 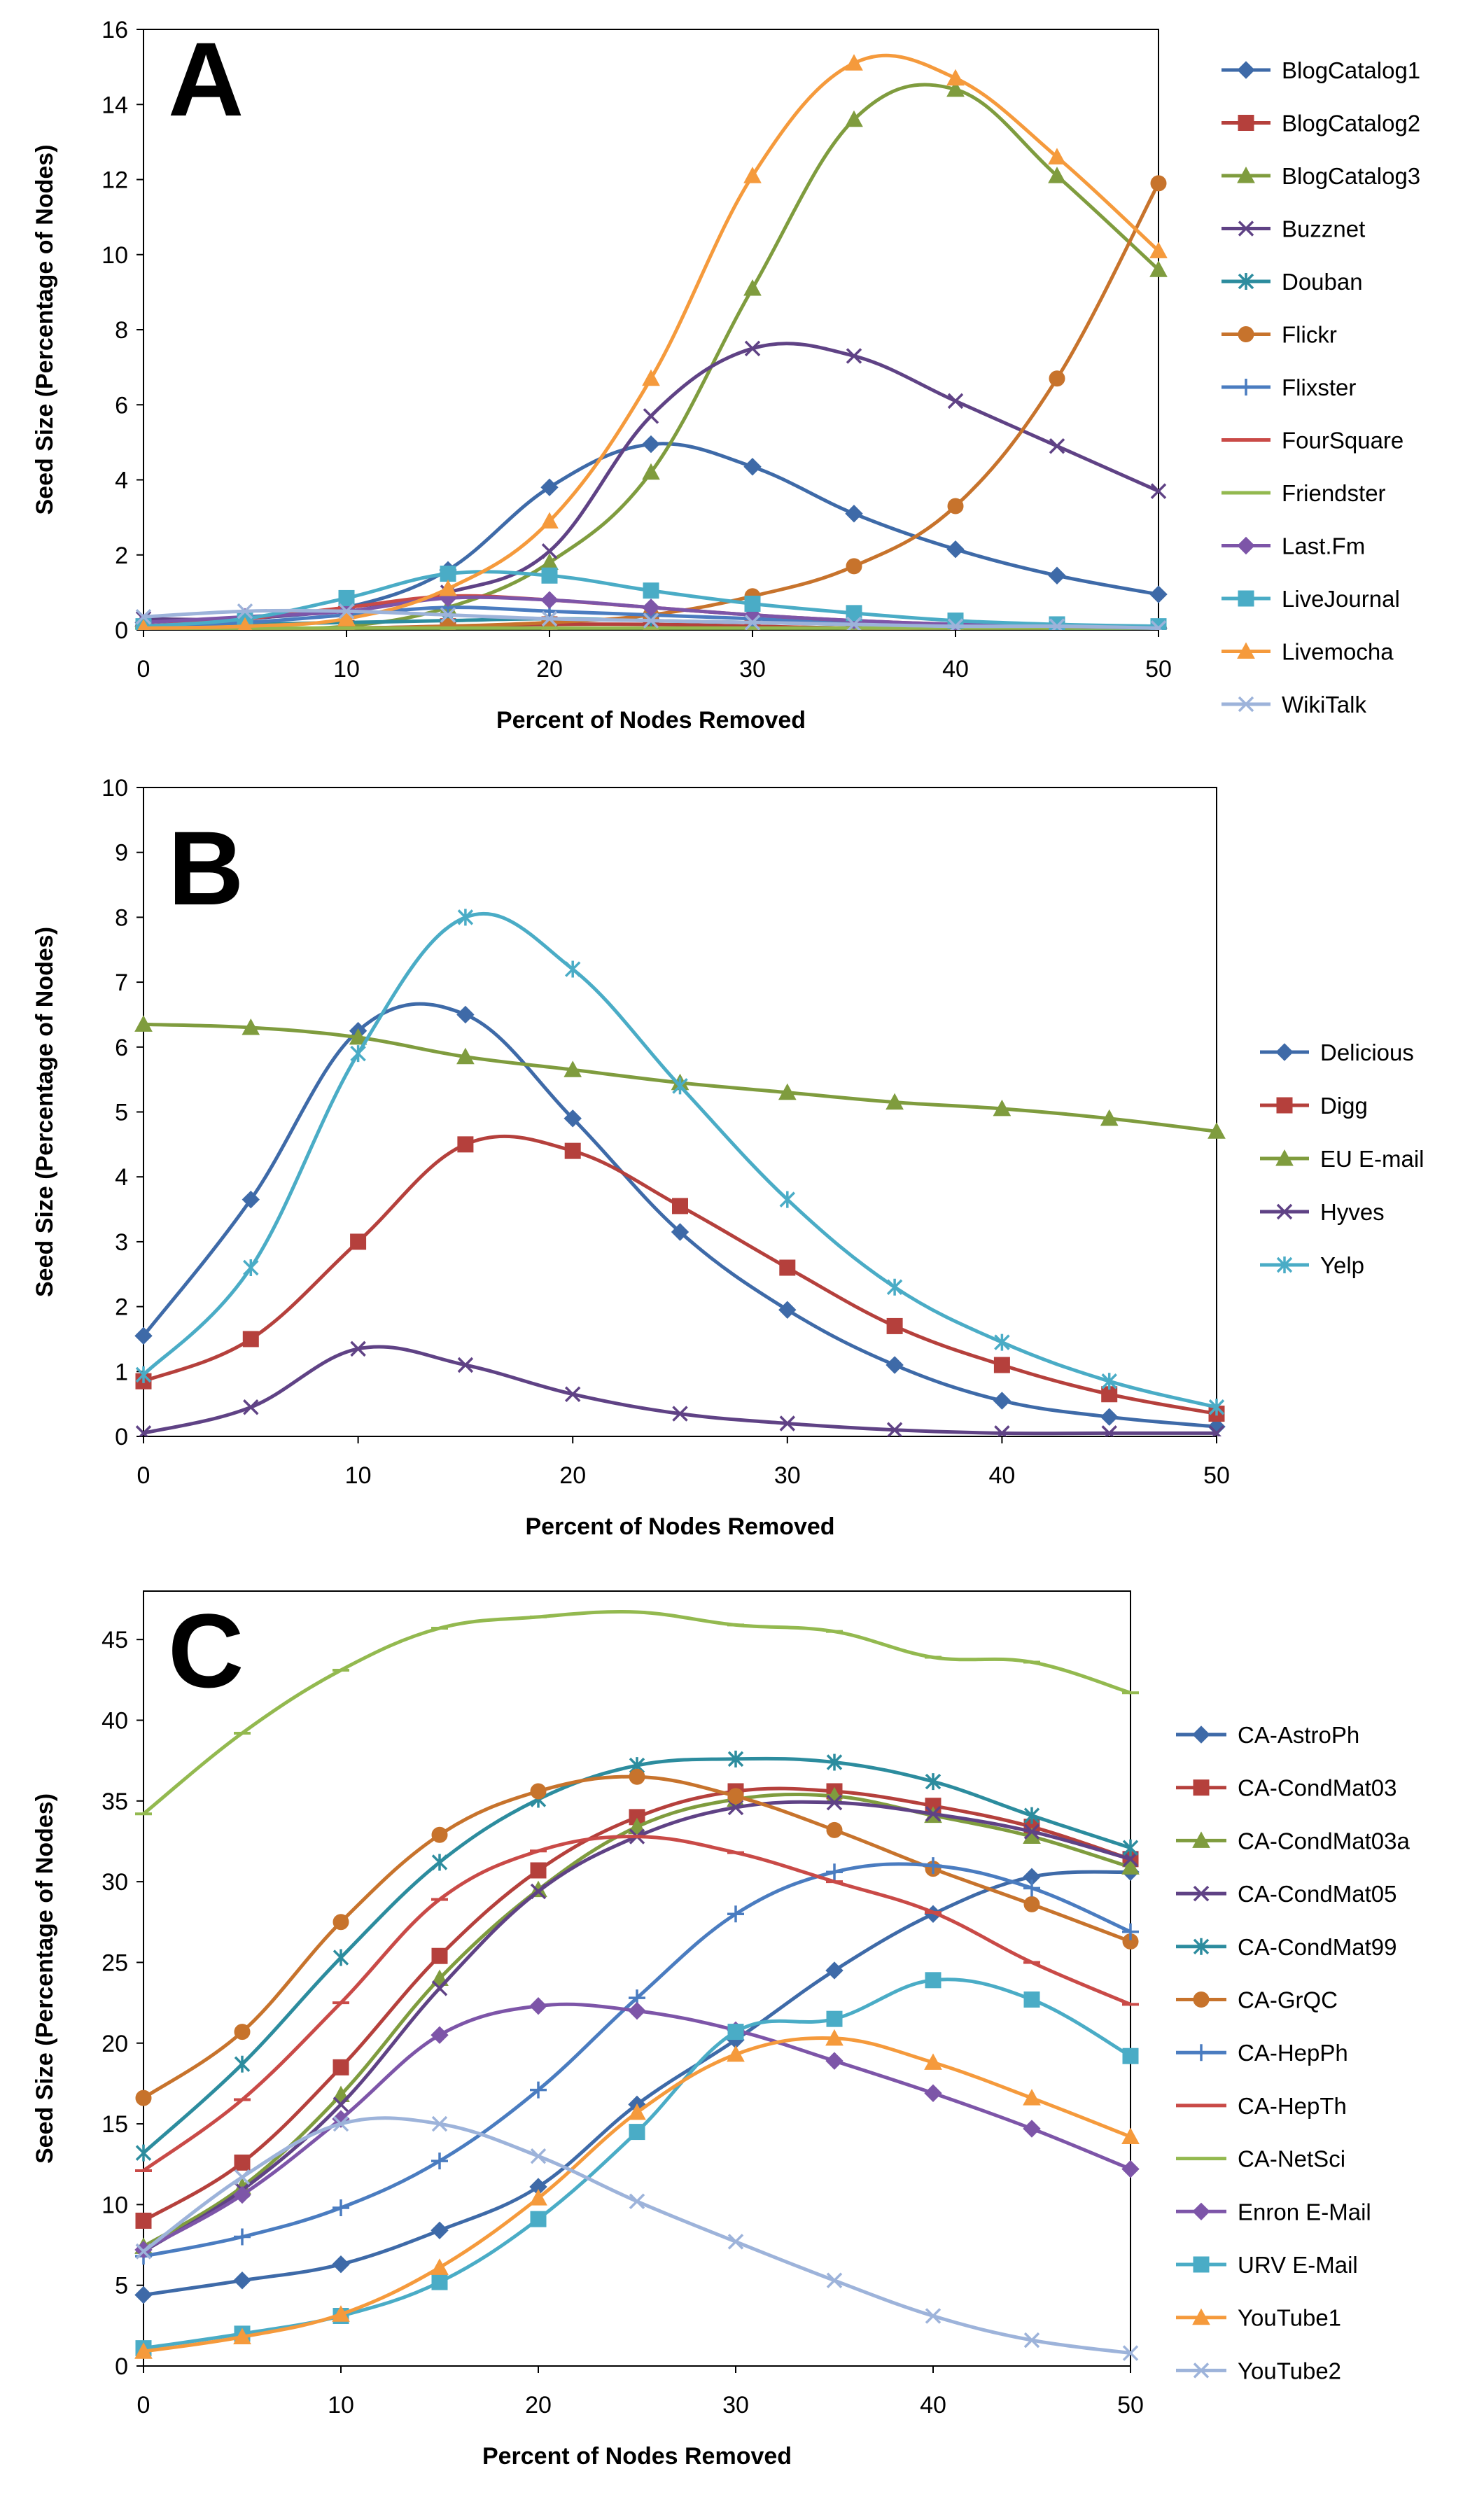 I want to click on series-ca-grqc, so click(x=637, y=1937).